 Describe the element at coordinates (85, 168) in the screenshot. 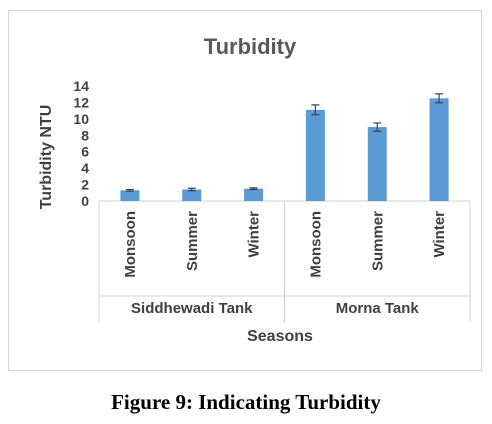

I see `y-tick-label: 4` at that location.